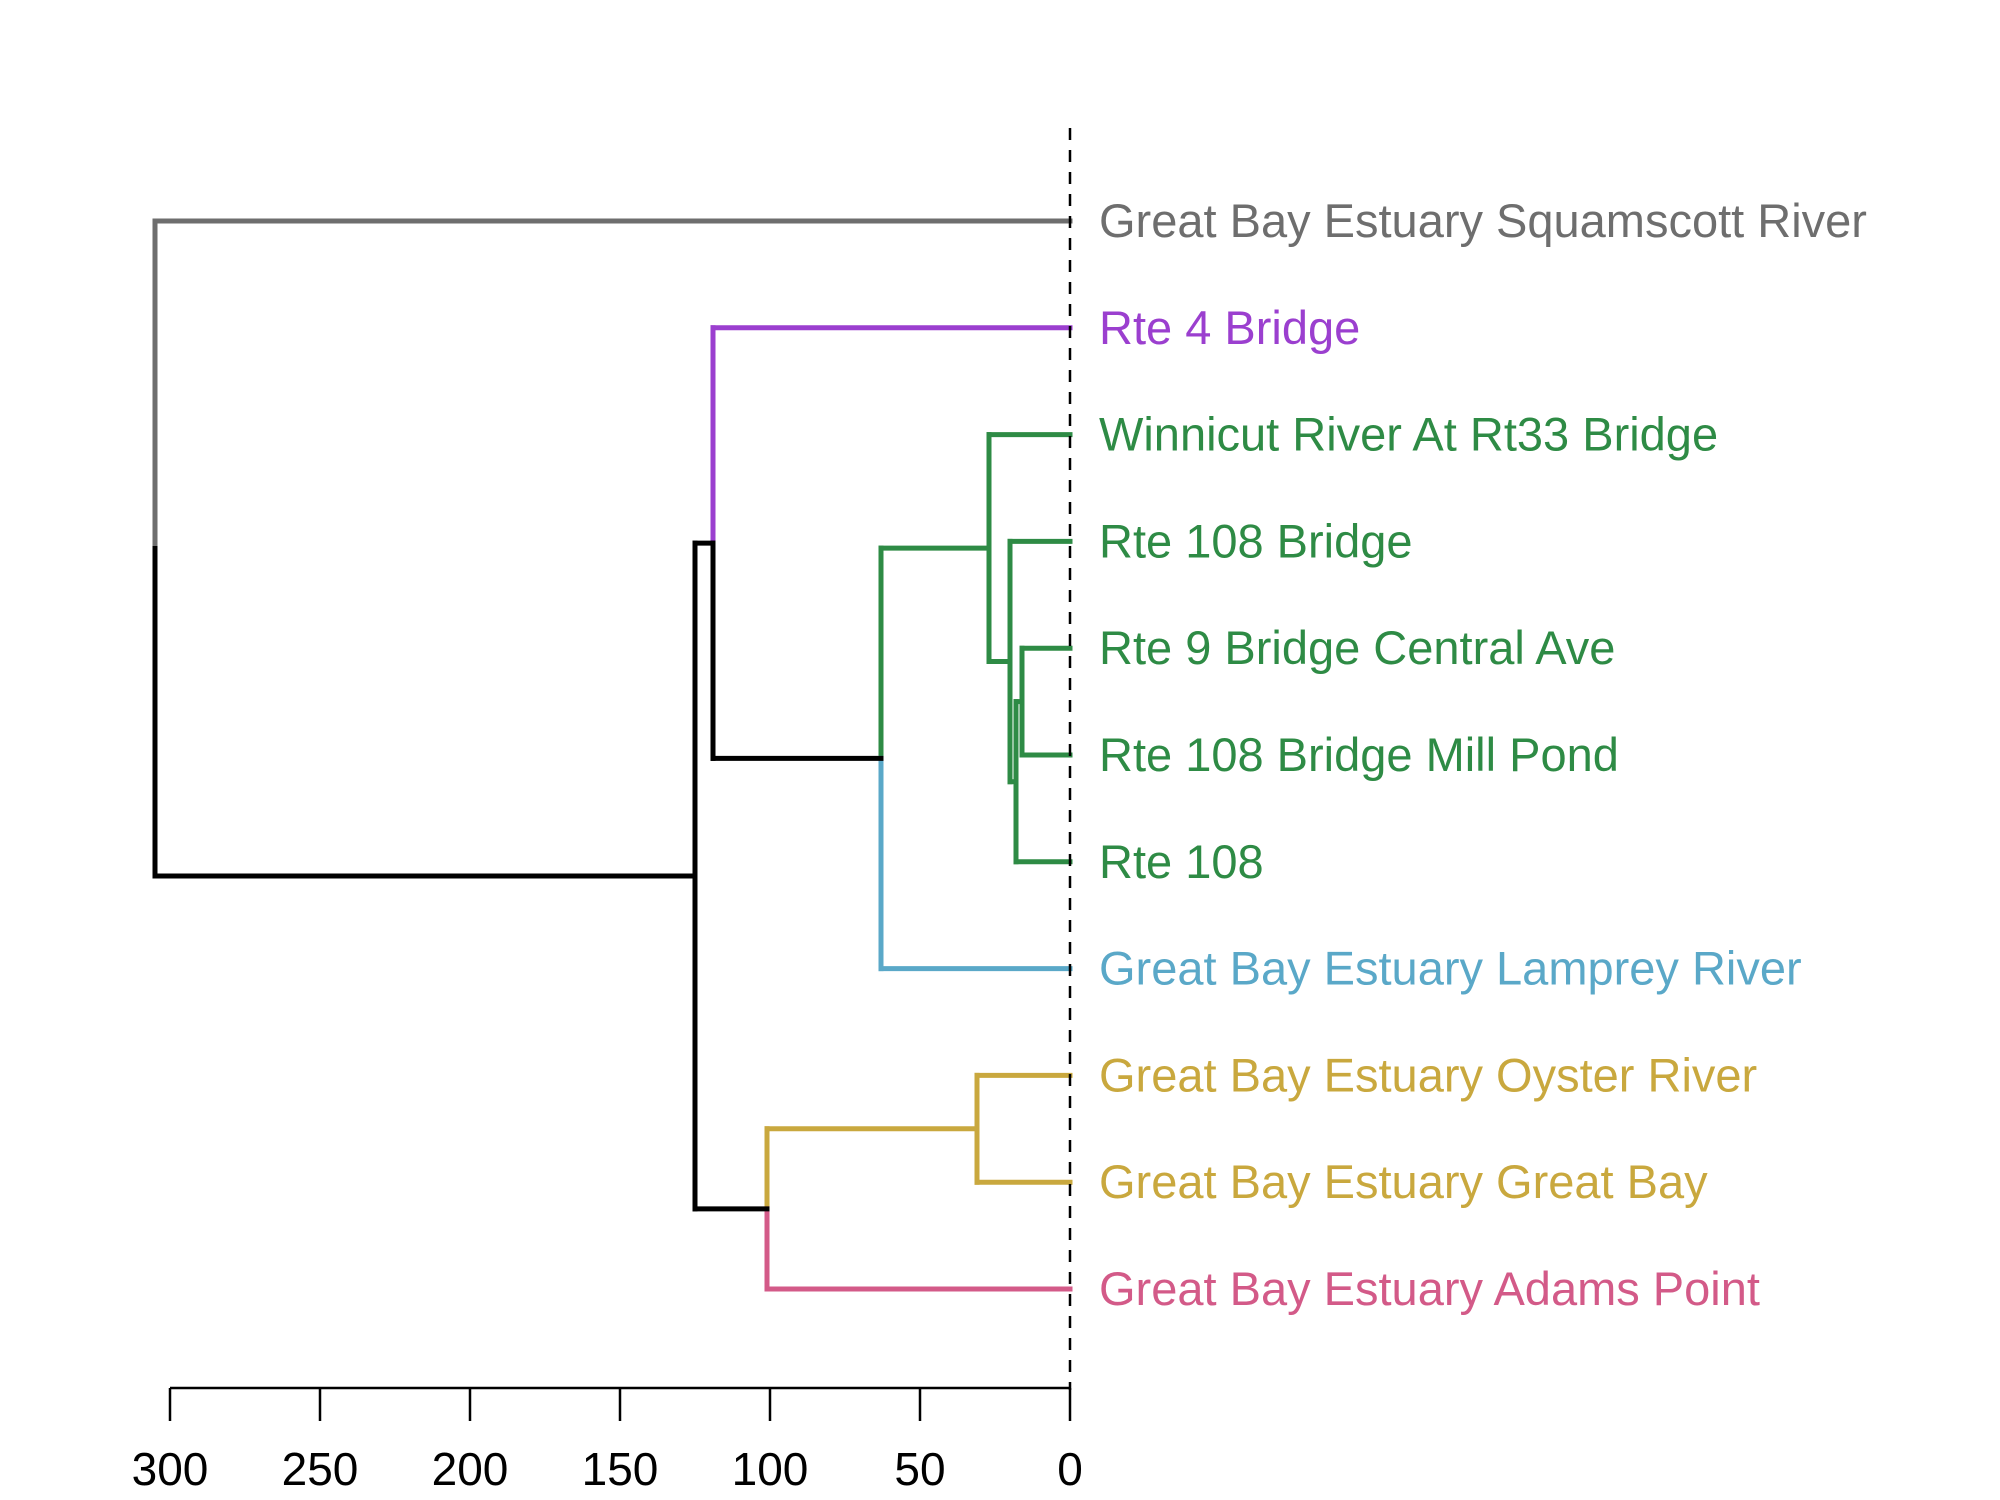 The image size is (2000, 1500). What do you see at coordinates (1256, 540) in the screenshot?
I see `leaf-label: Rte 108 Bridge` at bounding box center [1256, 540].